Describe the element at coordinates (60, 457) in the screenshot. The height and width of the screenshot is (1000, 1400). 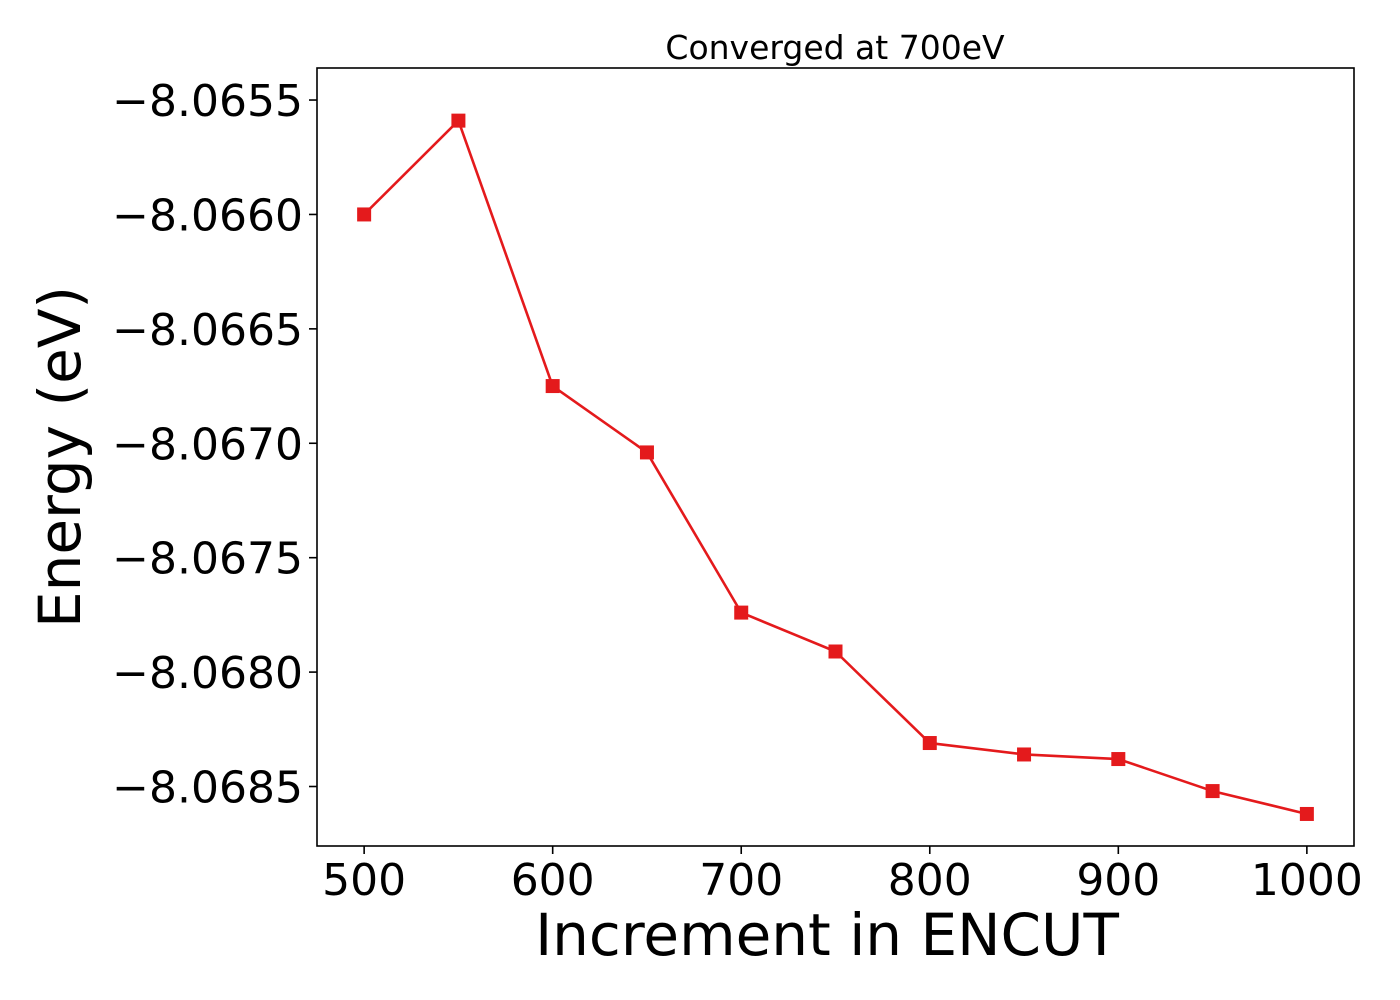
I see `y-axis-title: Energy (eV)` at that location.